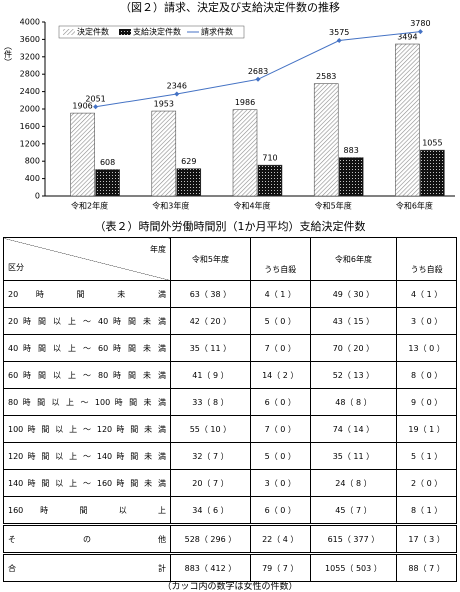 Image resolution: width=460 pixels, height=592 pixels. What do you see at coordinates (37, 196) in the screenshot?
I see `y-tick-label: 0` at bounding box center [37, 196].